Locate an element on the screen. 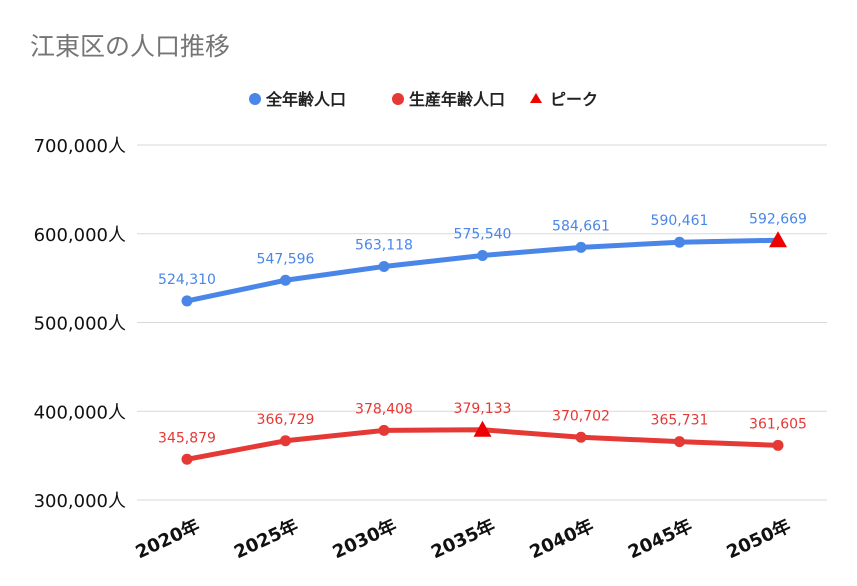  y-axis-ticks: 300,000人 400,000人 500,000人 600,000人 700,000人 is located at coordinates (80, 324).